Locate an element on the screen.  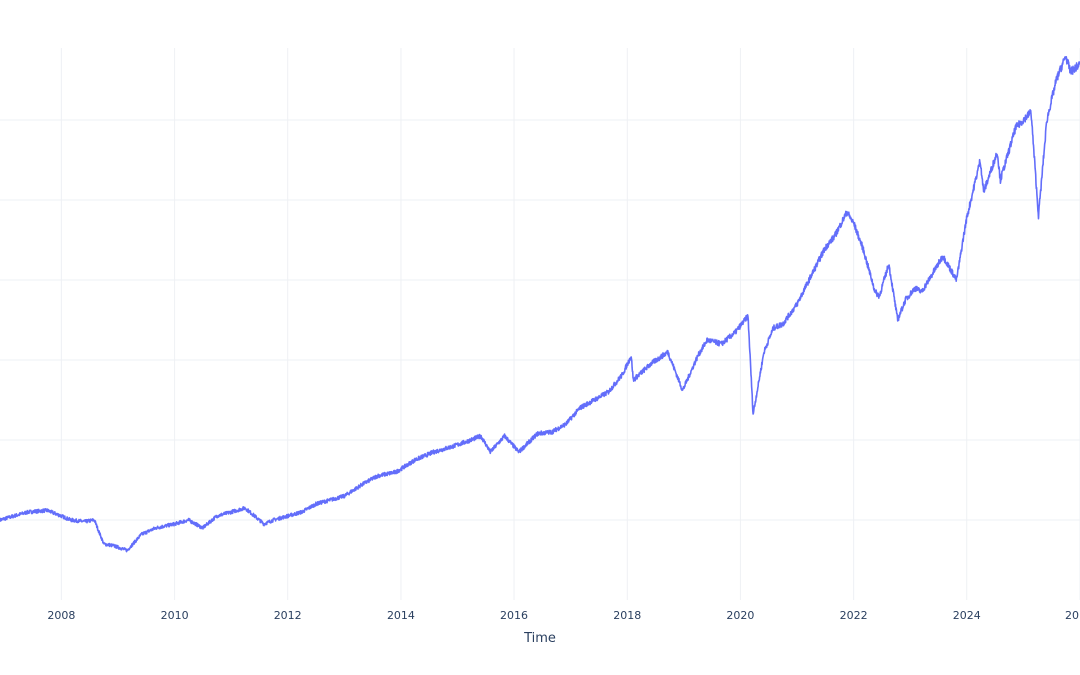
x-axis-ticks: 2008 2010 2012 2014 2016 2018 2020 2022 2024 20 is located at coordinates (563, 615).